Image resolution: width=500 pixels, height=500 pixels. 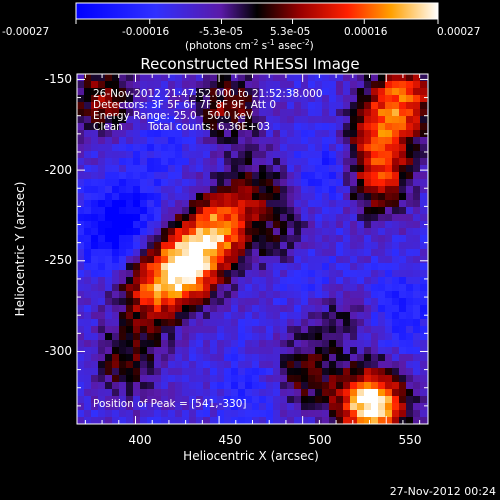 What do you see at coordinates (290, 32) in the screenshot?
I see `colorbar-tick-3: 5.3e-05` at bounding box center [290, 32].